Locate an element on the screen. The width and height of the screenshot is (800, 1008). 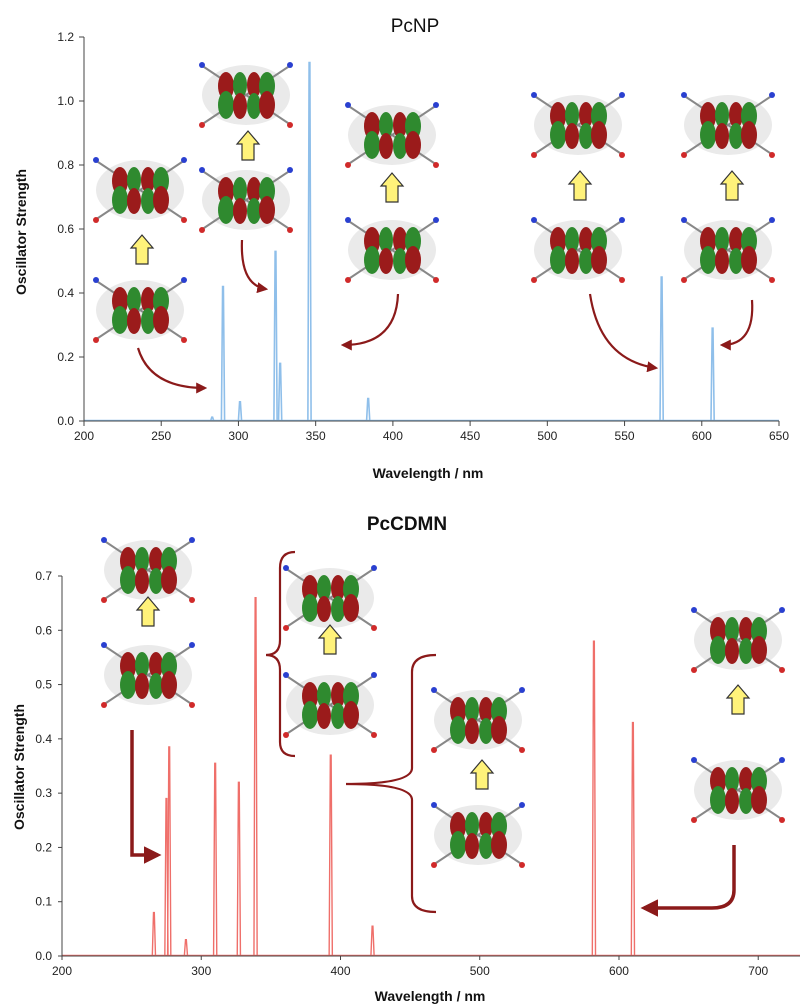
chart-title: PcNP is located at coordinates (415, 26).